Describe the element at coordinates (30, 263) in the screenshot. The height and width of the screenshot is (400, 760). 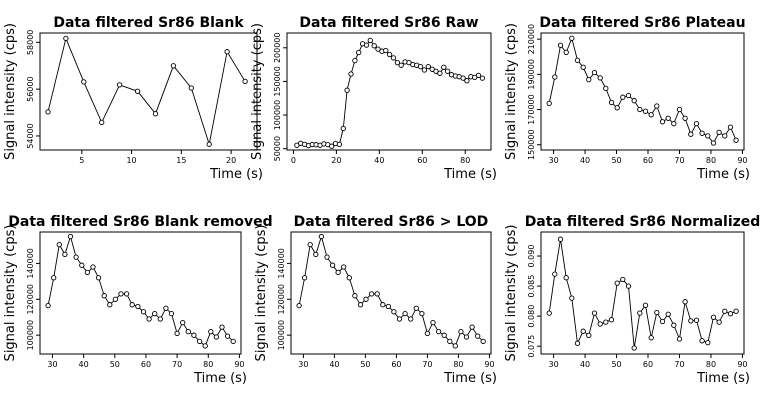
I see `y-tick-label: 140000` at that location.